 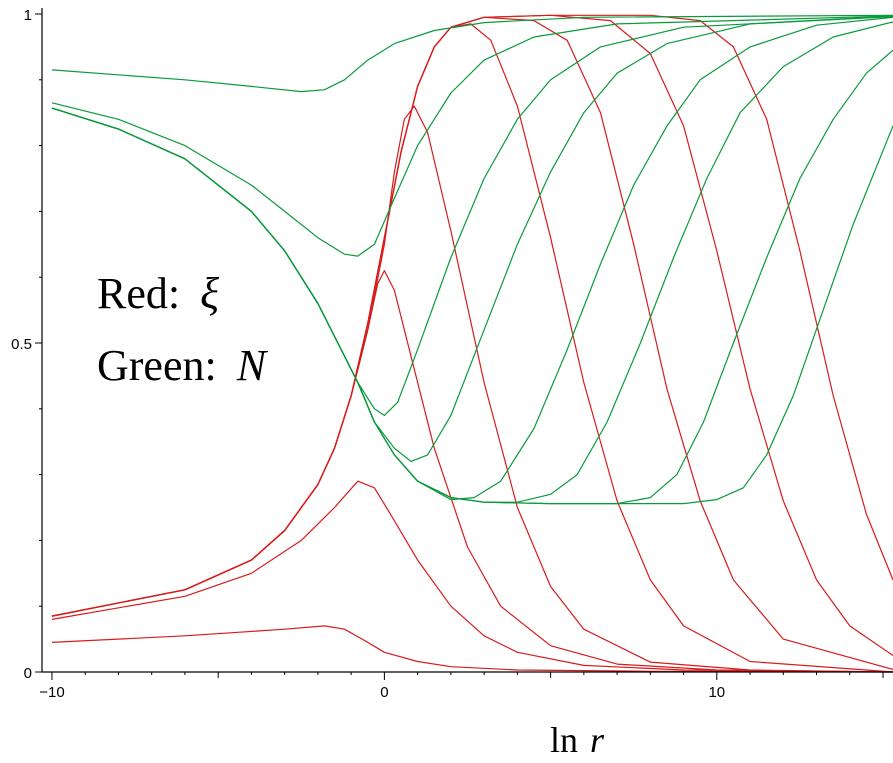 What do you see at coordinates (28, 673) in the screenshot?
I see `y-tick-label-0: 0` at bounding box center [28, 673].